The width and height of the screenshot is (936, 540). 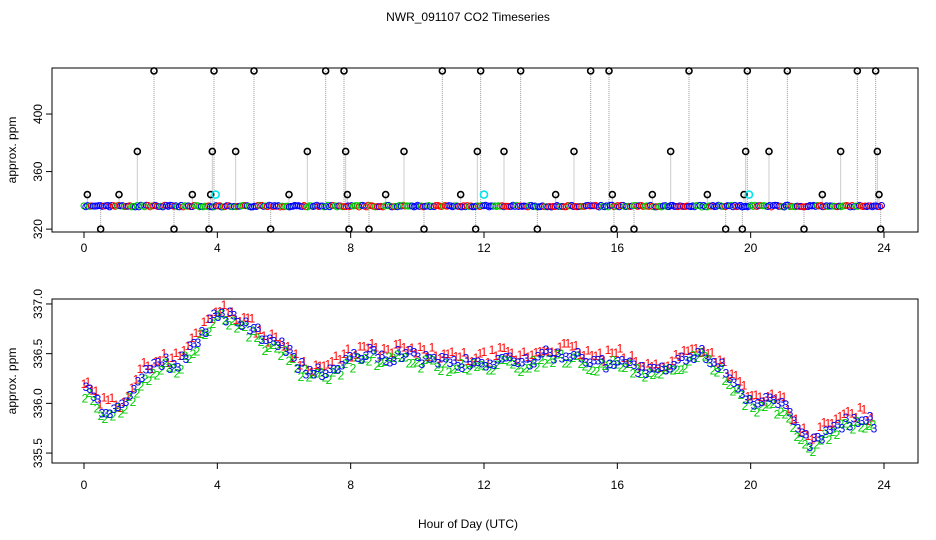 What do you see at coordinates (484, 248) in the screenshot?
I see `x-tick-label: 12` at bounding box center [484, 248].